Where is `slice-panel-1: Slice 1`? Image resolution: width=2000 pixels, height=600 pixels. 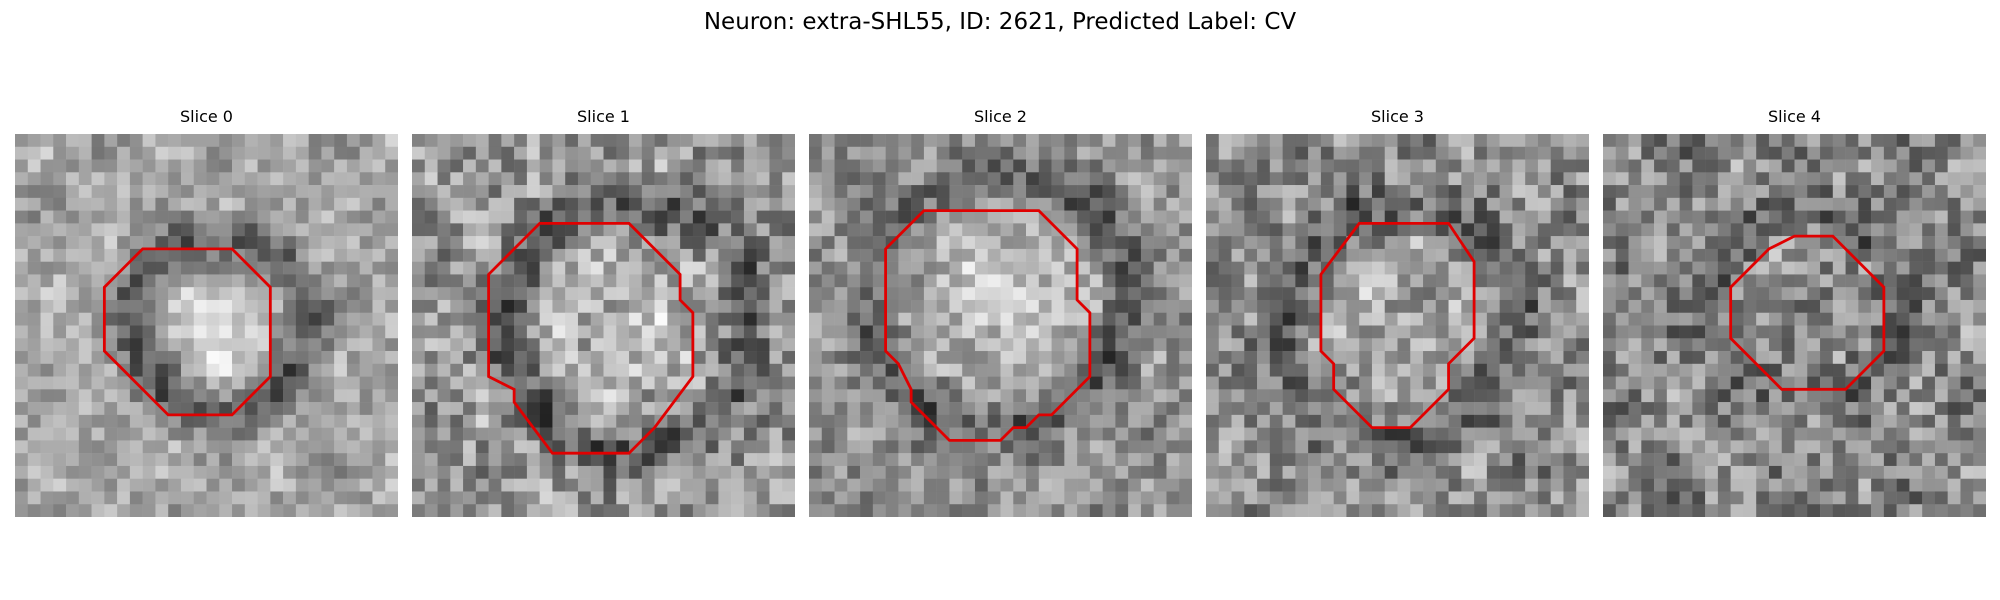 slice-panel-1: Slice 1 is located at coordinates (603, 312).